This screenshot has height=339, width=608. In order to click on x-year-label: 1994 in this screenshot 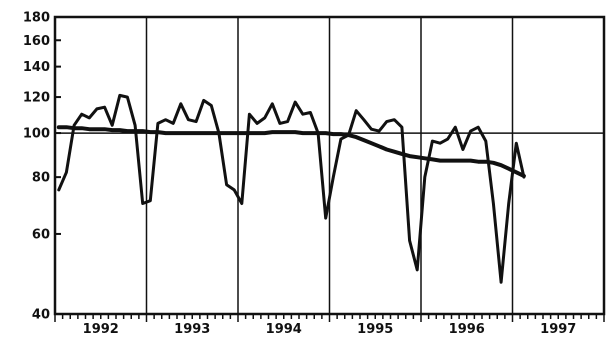, I will do `click(284, 329)`.